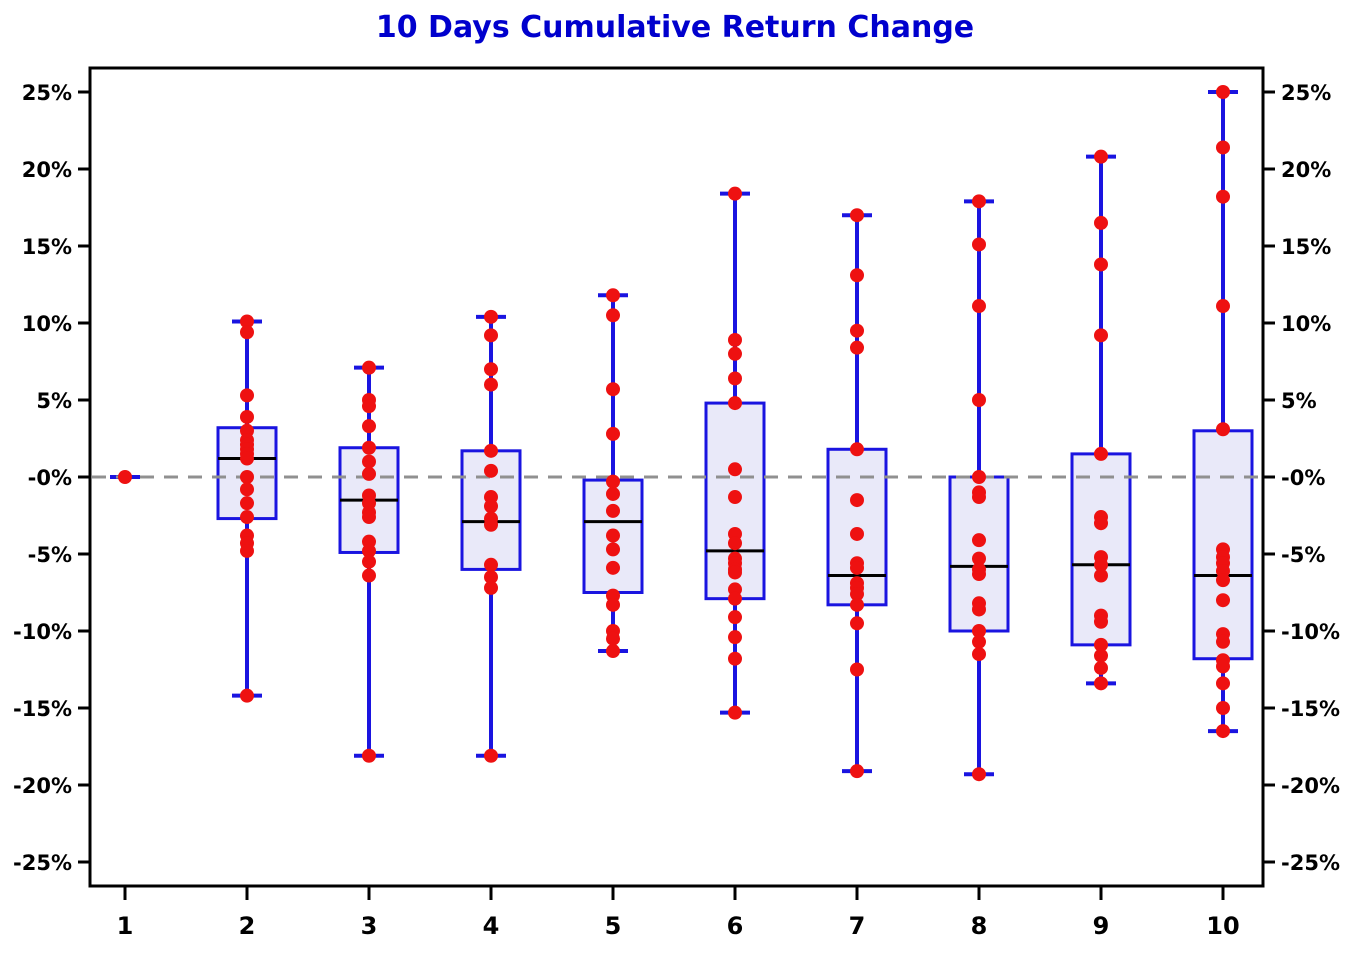  What do you see at coordinates (42, 632) in the screenshot?
I see `y-tick-label-left: -10%` at bounding box center [42, 632].